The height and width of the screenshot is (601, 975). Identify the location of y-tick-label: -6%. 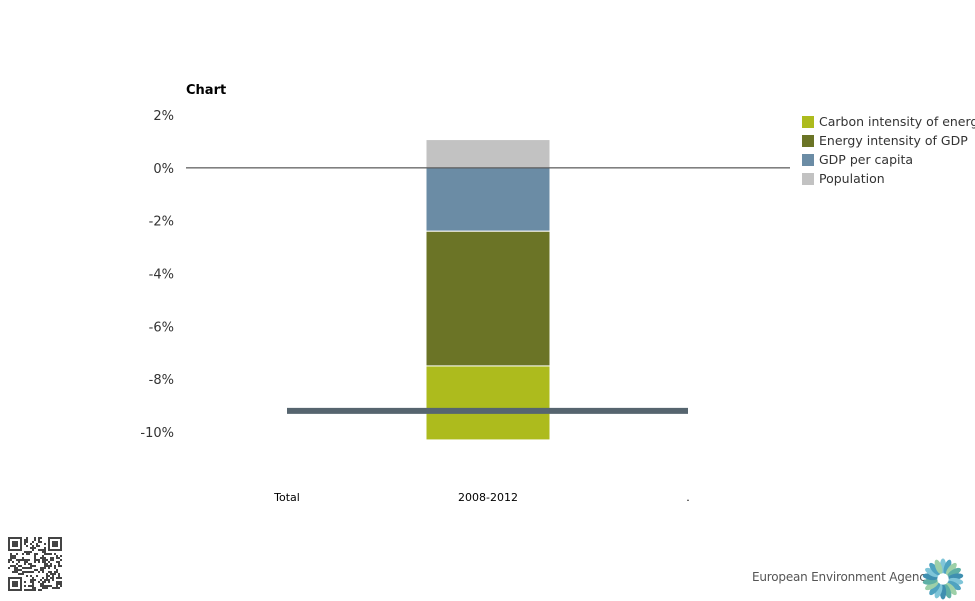
(161, 327).